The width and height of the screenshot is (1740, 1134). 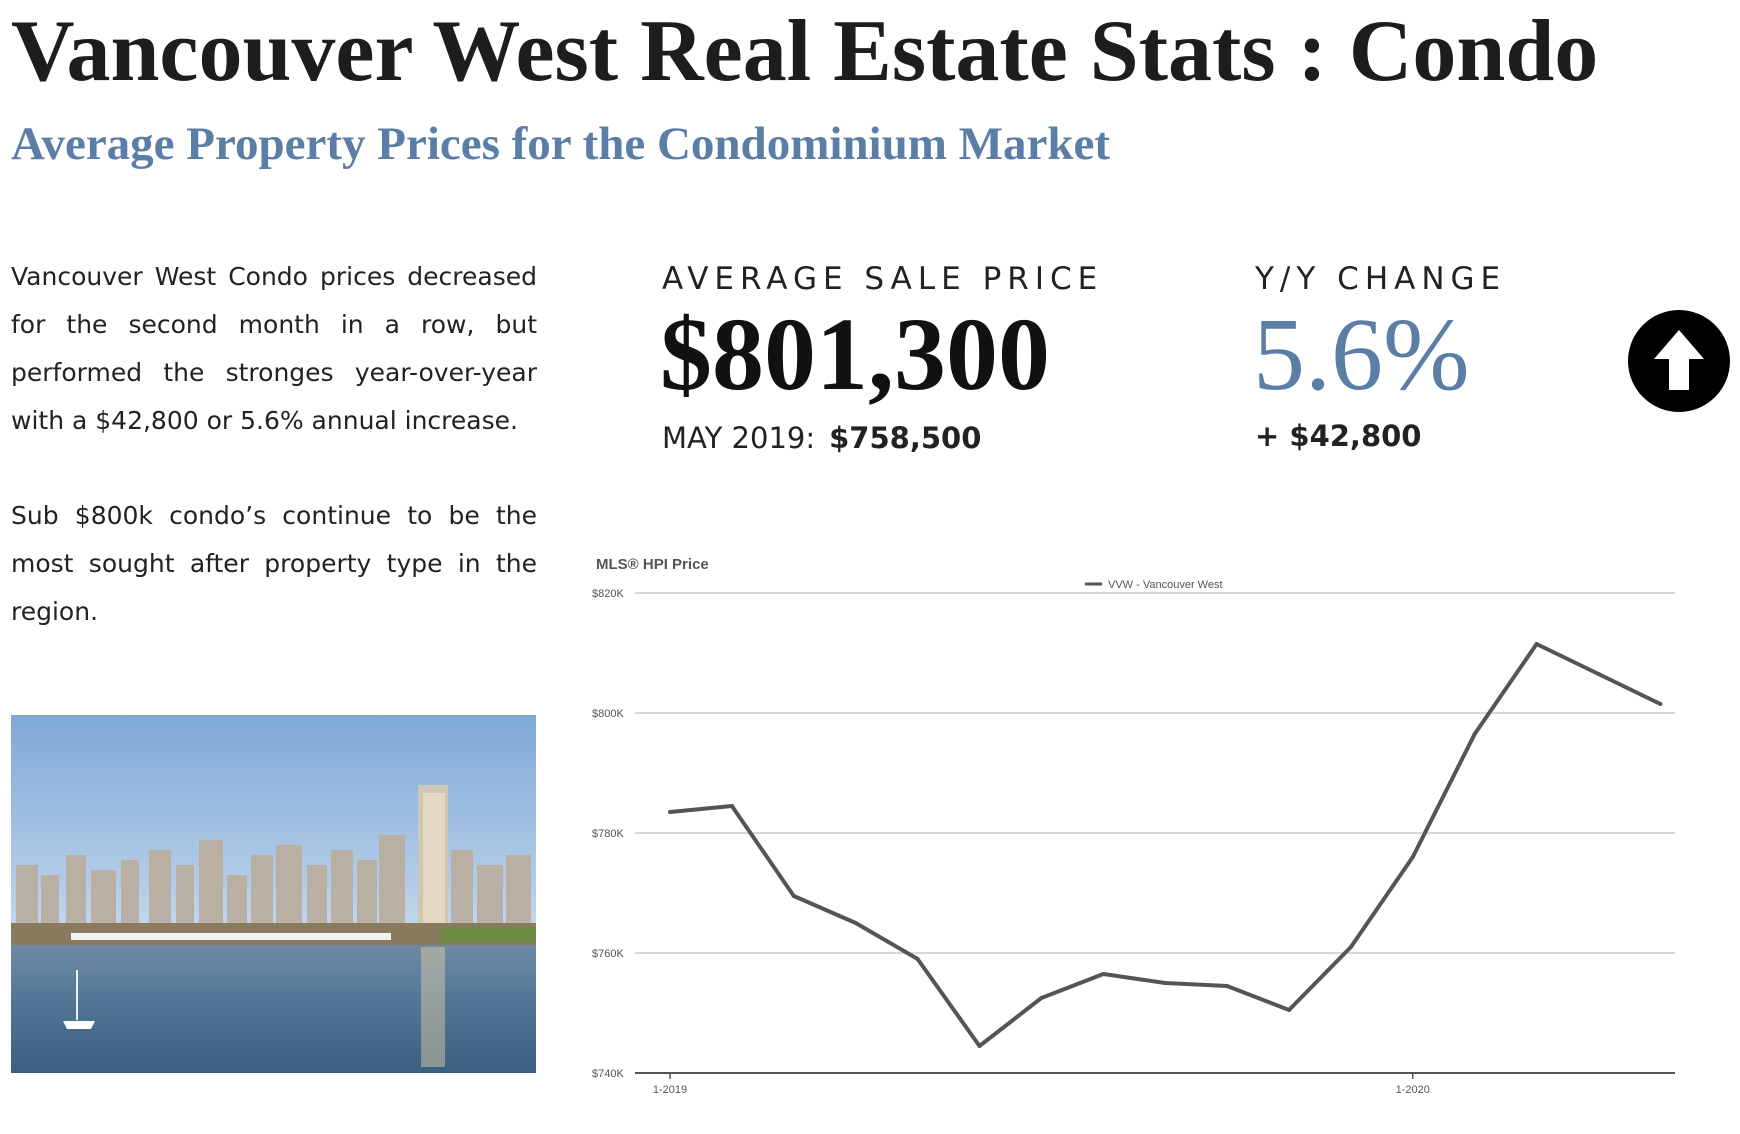 I want to click on y-tick-label: $780K, so click(x=608, y=834).